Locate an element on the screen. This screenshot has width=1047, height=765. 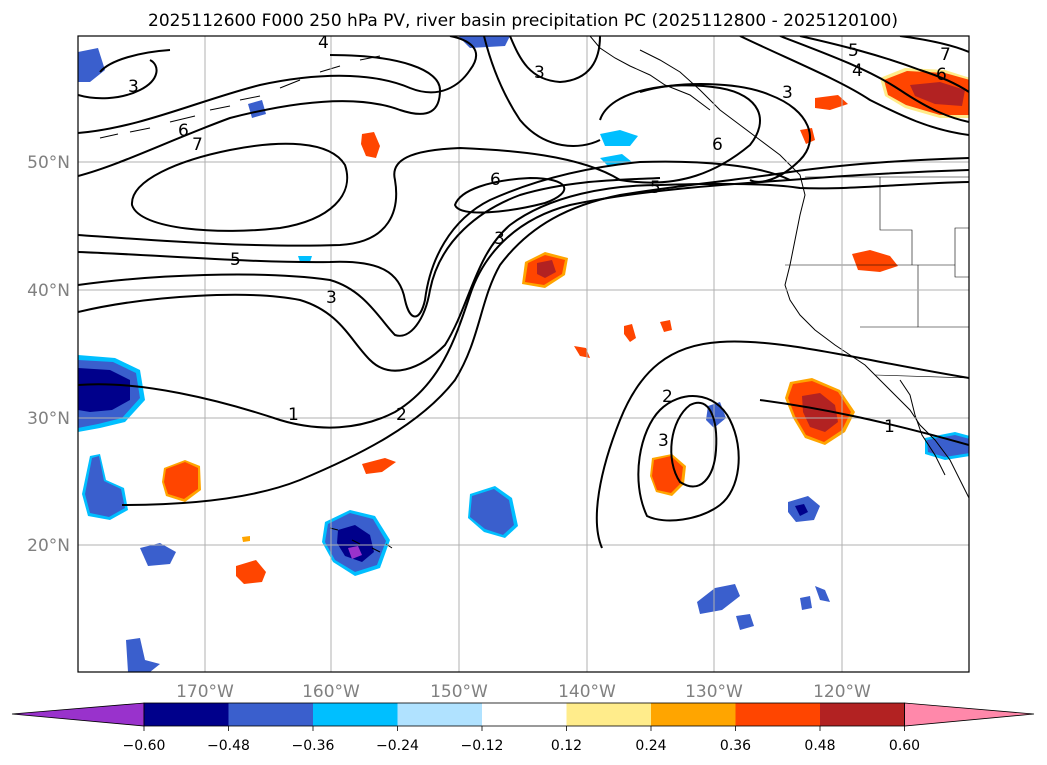
colorbar-tick-label: 0.48 is located at coordinates (819, 746).